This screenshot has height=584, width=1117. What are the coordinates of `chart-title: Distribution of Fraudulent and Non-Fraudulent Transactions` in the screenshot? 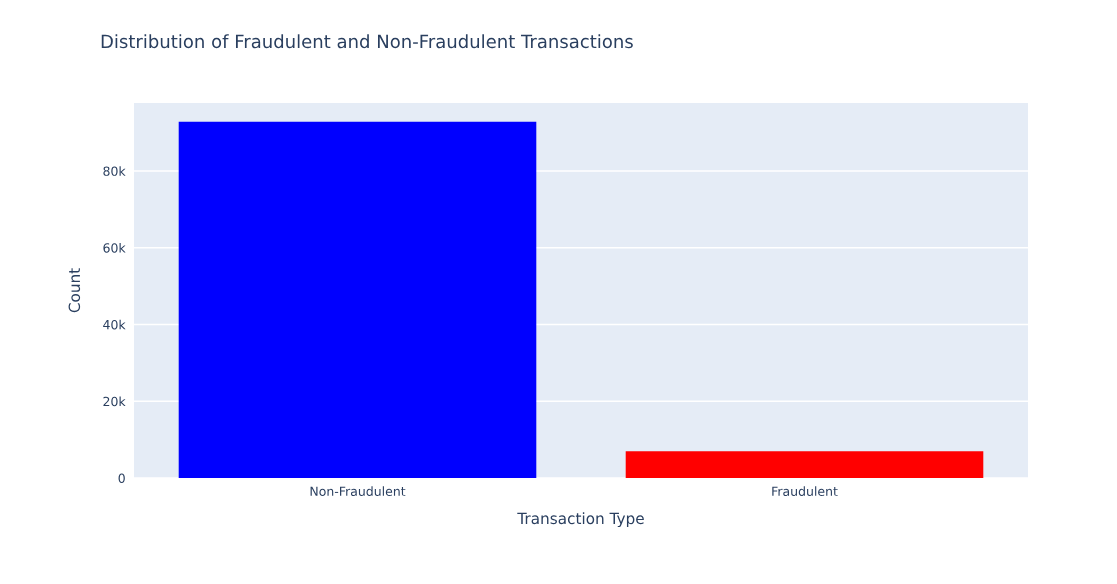 It's located at (367, 41).